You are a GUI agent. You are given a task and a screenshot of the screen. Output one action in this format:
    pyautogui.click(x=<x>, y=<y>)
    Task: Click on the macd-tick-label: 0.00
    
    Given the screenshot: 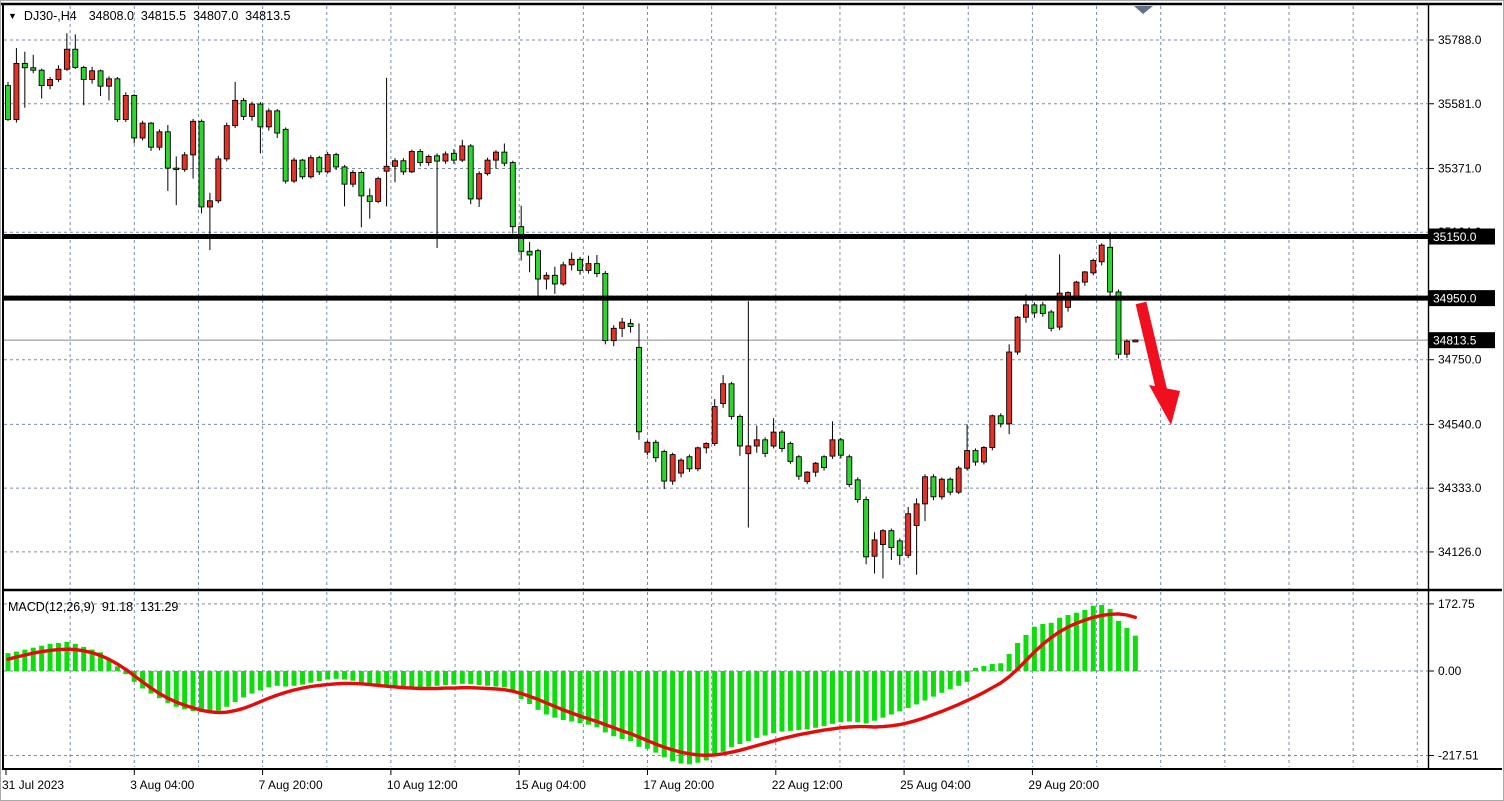 What is the action you would take?
    pyautogui.click(x=1450, y=671)
    